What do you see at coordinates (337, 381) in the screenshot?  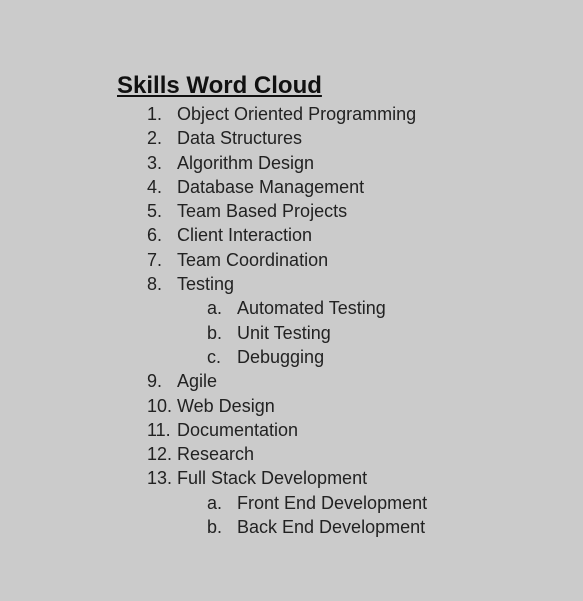 I see `list-item: 9. Agile` at bounding box center [337, 381].